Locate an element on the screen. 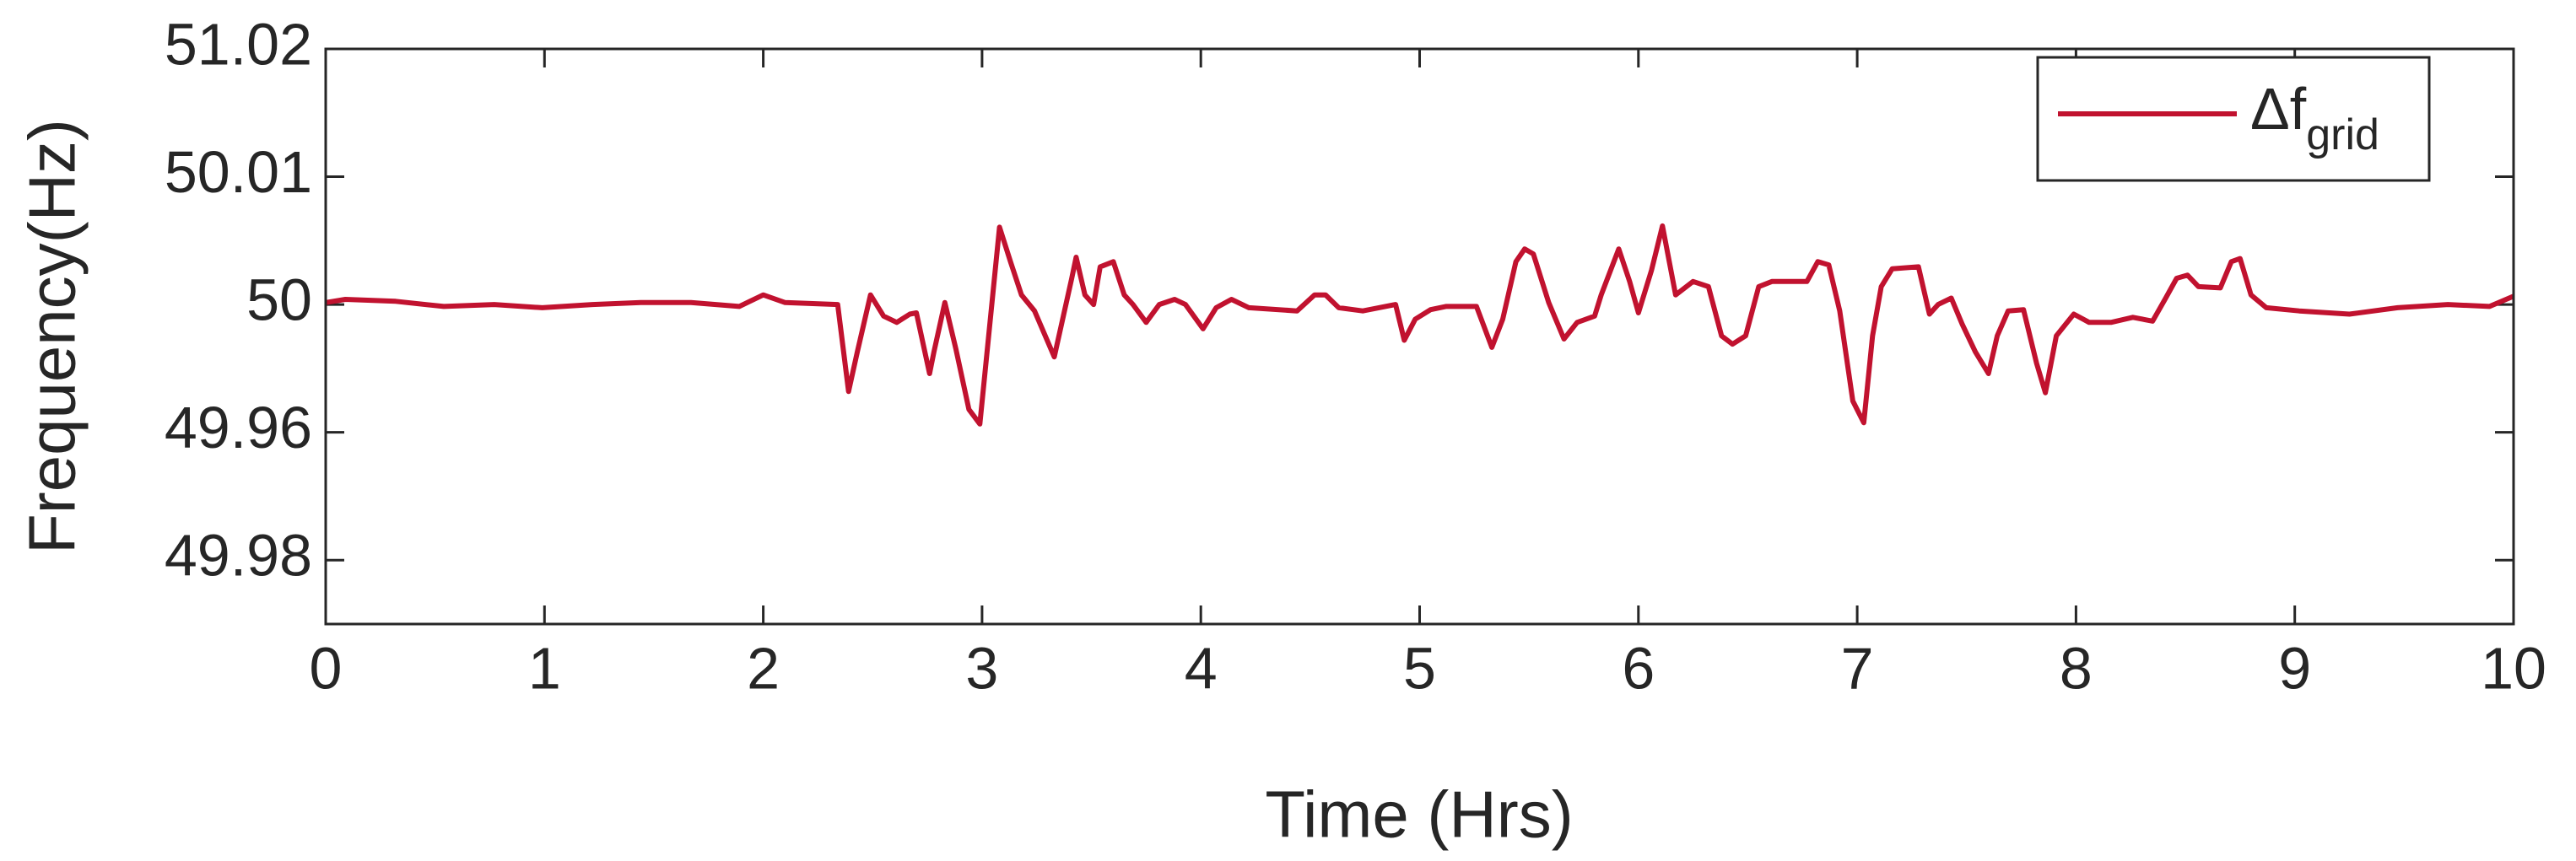  x-tick-label: 4 is located at coordinates (1201, 668).